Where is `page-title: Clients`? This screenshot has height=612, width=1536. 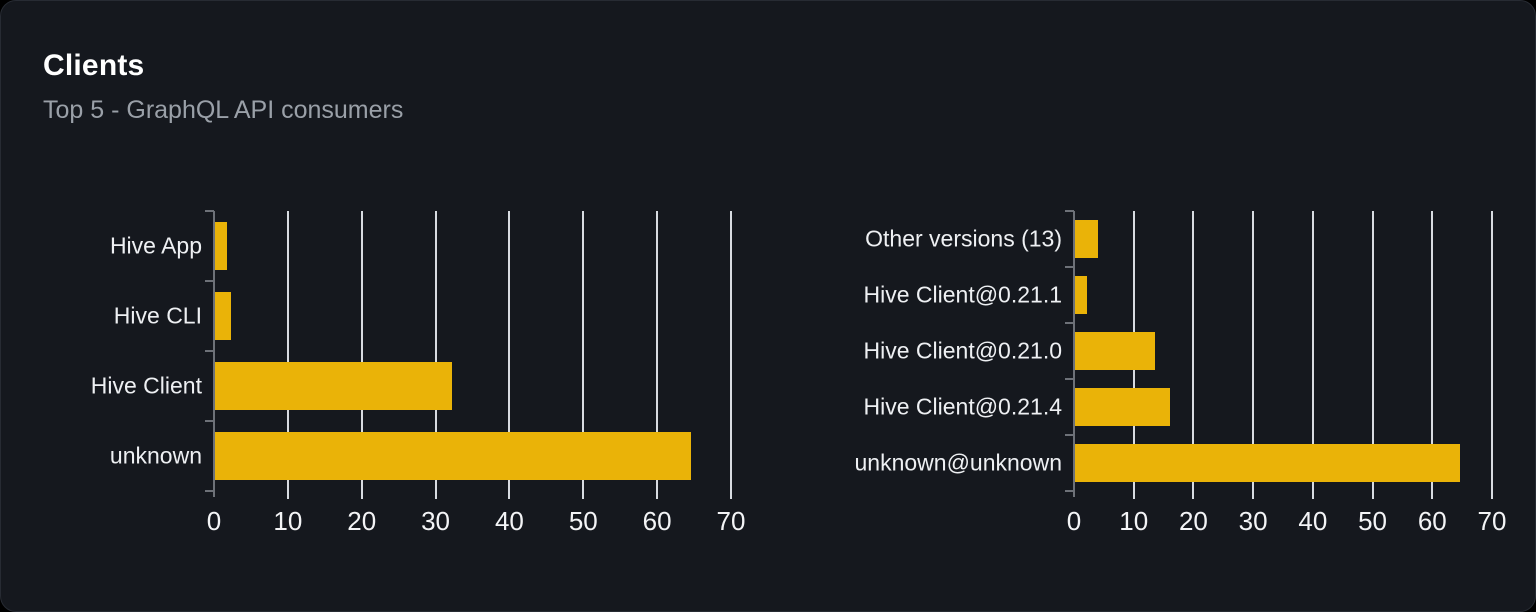
page-title: Clients is located at coordinates (94, 65).